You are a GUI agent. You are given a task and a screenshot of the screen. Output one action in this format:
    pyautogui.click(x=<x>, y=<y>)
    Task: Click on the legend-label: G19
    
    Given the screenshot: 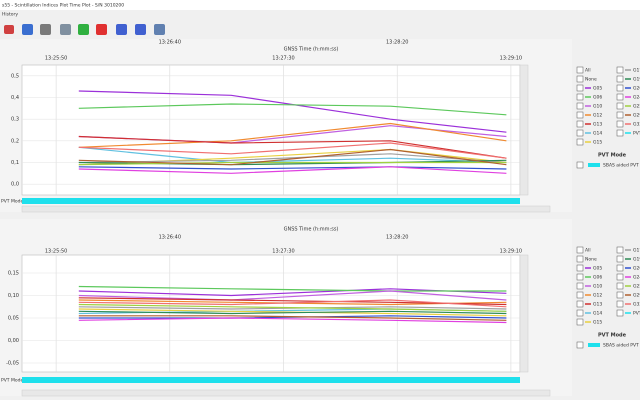 What is the action you would take?
    pyautogui.click(x=636, y=260)
    